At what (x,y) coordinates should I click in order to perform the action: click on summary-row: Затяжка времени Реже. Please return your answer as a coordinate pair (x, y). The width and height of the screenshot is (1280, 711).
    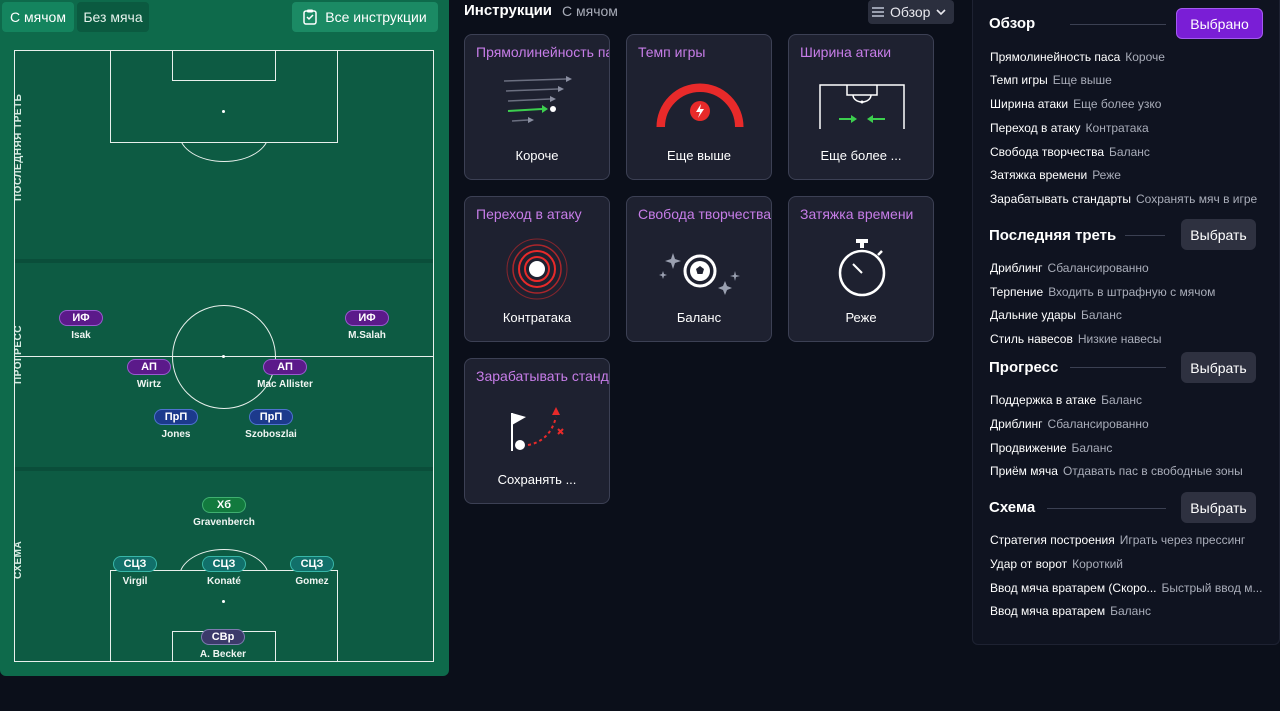
    Looking at the image, I should click on (1055, 175).